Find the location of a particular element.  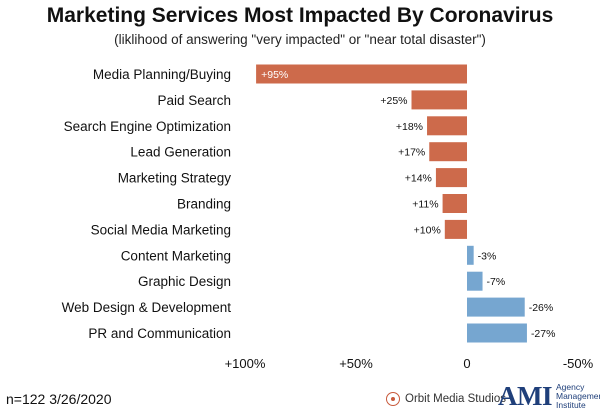

value-label: +11% is located at coordinates (425, 205).